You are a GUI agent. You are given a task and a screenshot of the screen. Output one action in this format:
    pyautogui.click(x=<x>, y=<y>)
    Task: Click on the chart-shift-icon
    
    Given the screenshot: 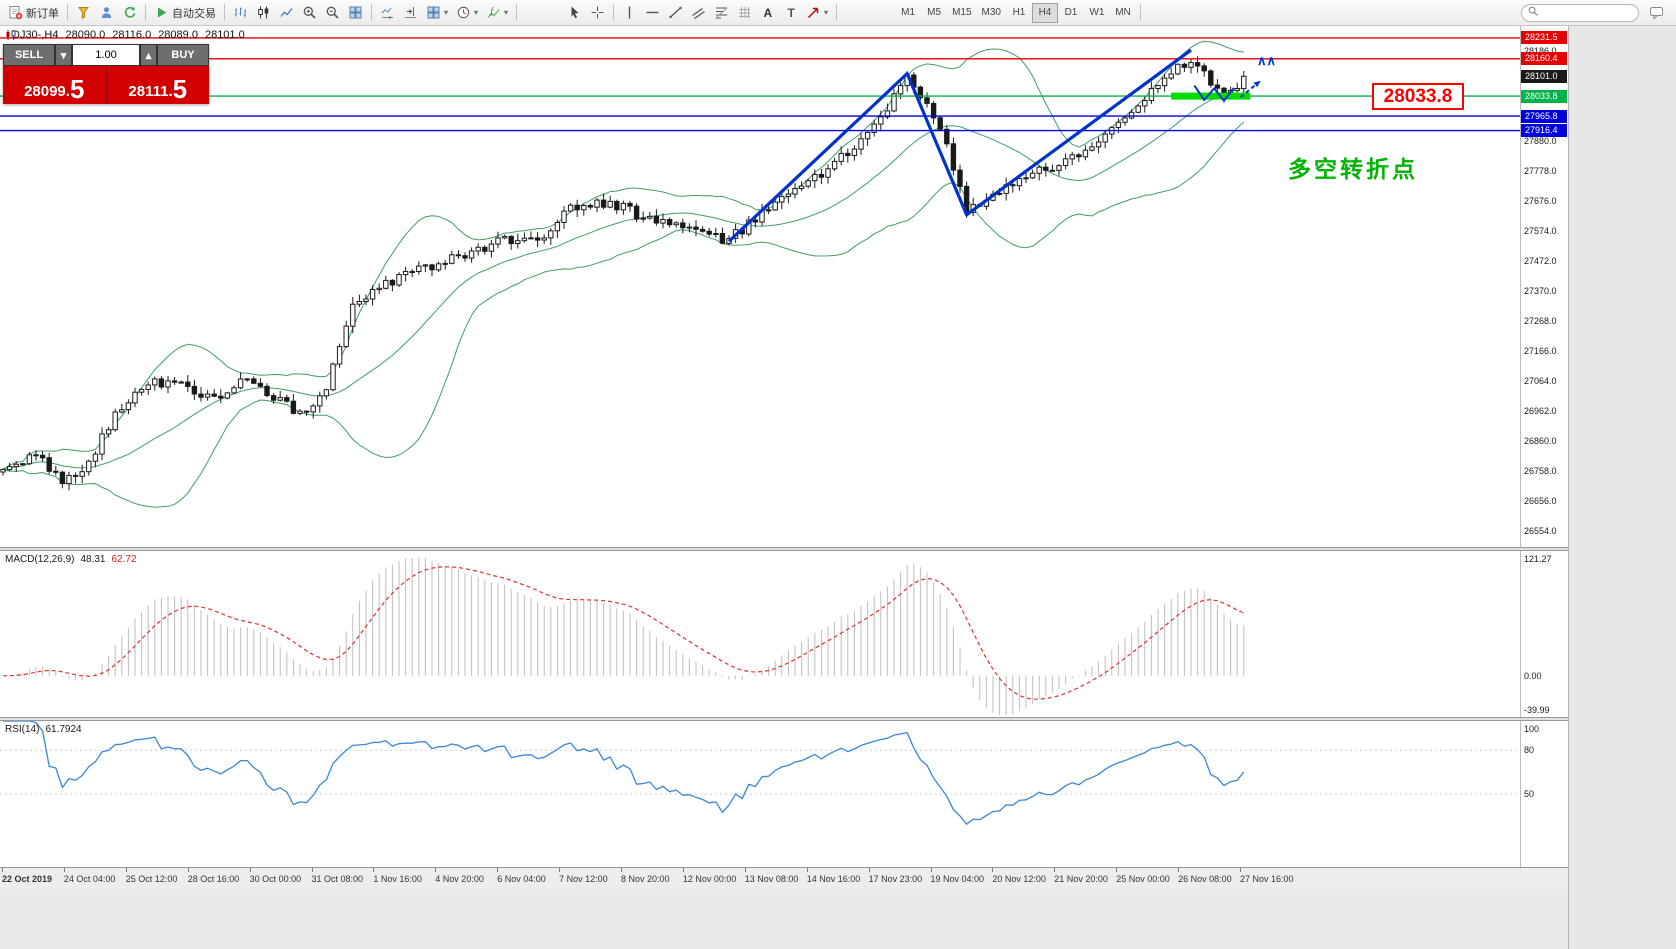 What is the action you would take?
    pyautogui.click(x=410, y=13)
    